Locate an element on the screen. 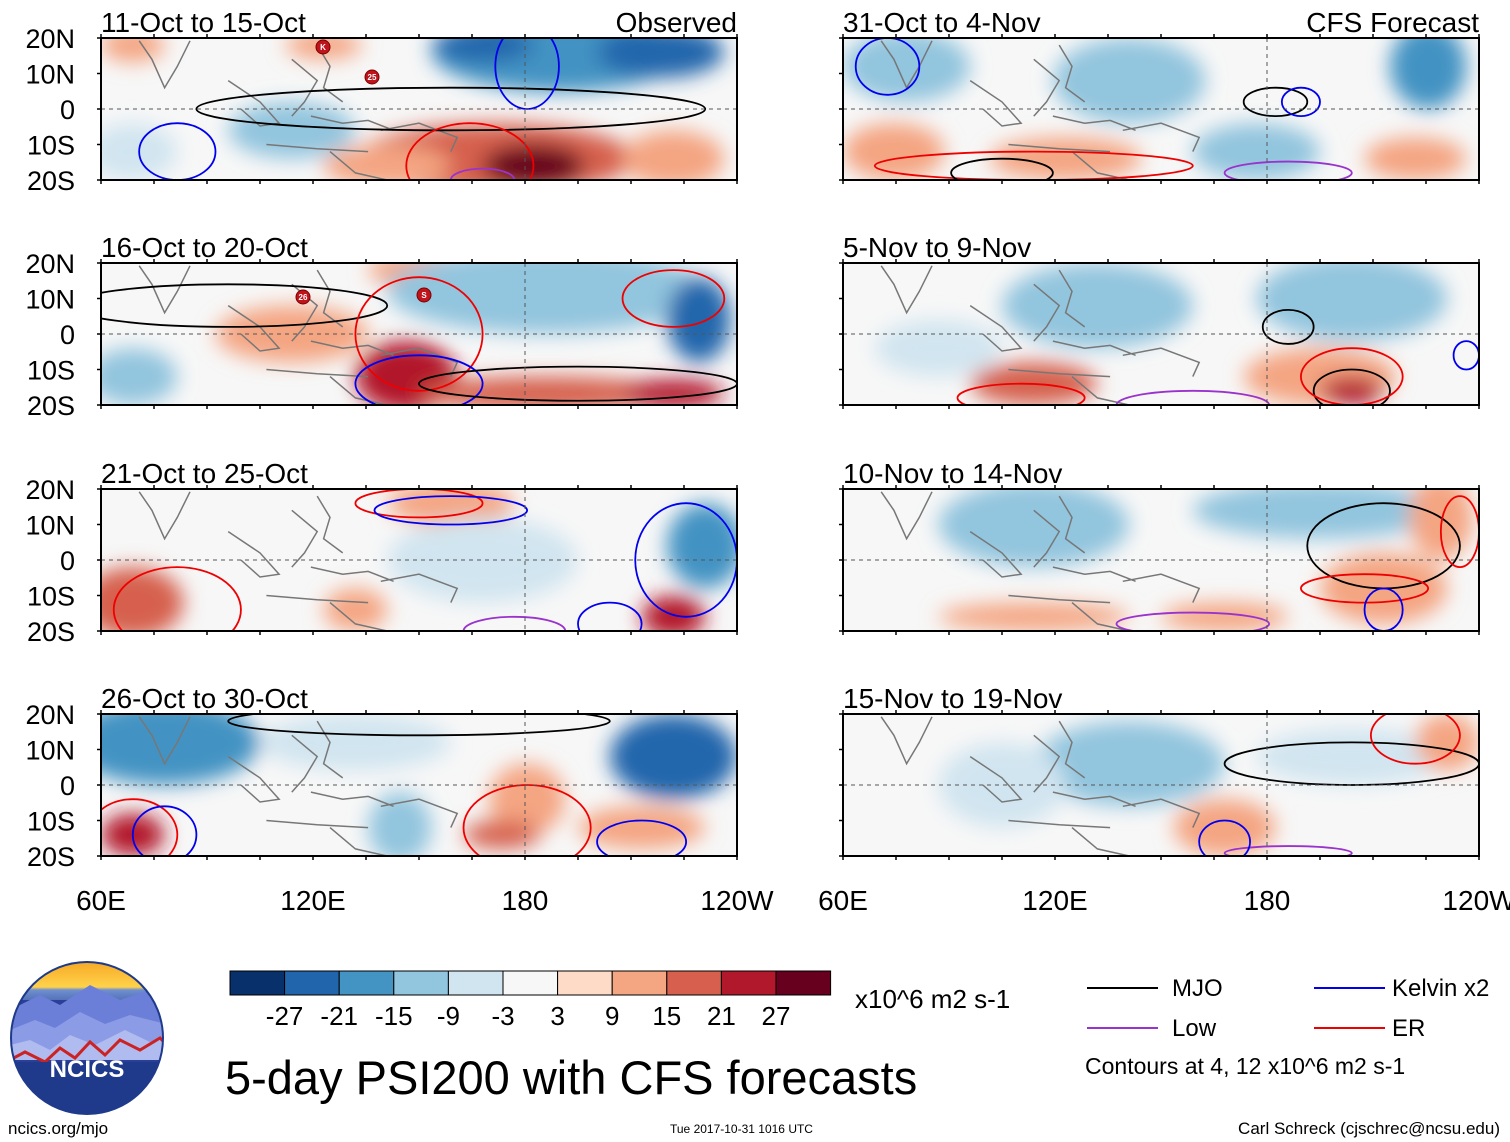 Image resolution: width=1510 pixels, height=1142 pixels. colorbar-tick: 27 is located at coordinates (776, 1016).